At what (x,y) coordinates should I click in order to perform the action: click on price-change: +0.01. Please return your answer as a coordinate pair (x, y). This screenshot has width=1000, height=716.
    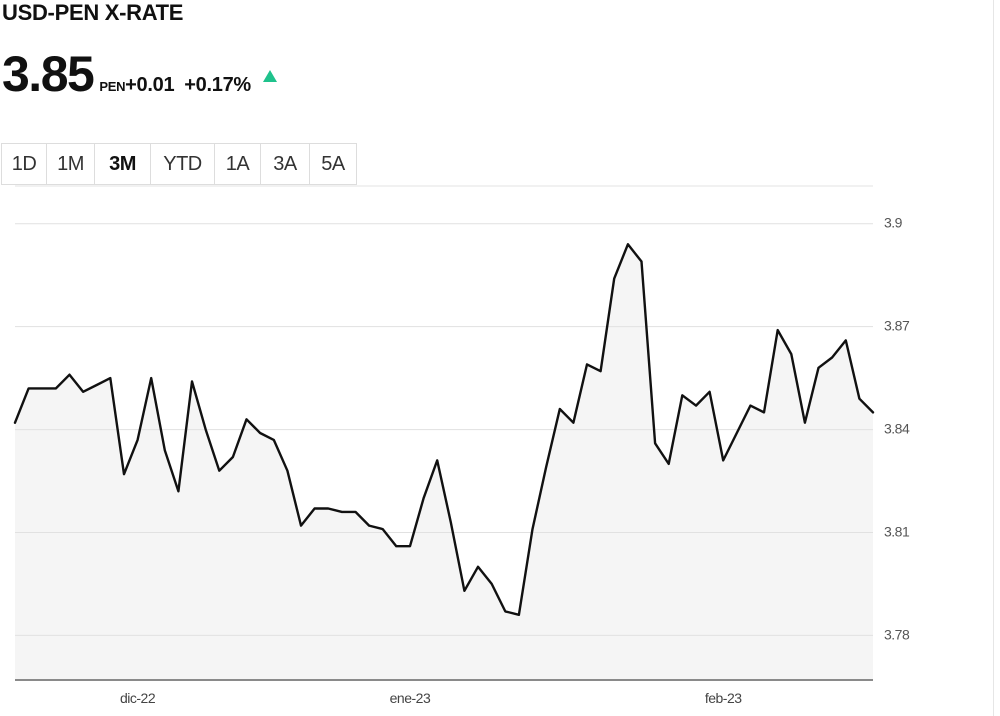
    Looking at the image, I should click on (150, 85).